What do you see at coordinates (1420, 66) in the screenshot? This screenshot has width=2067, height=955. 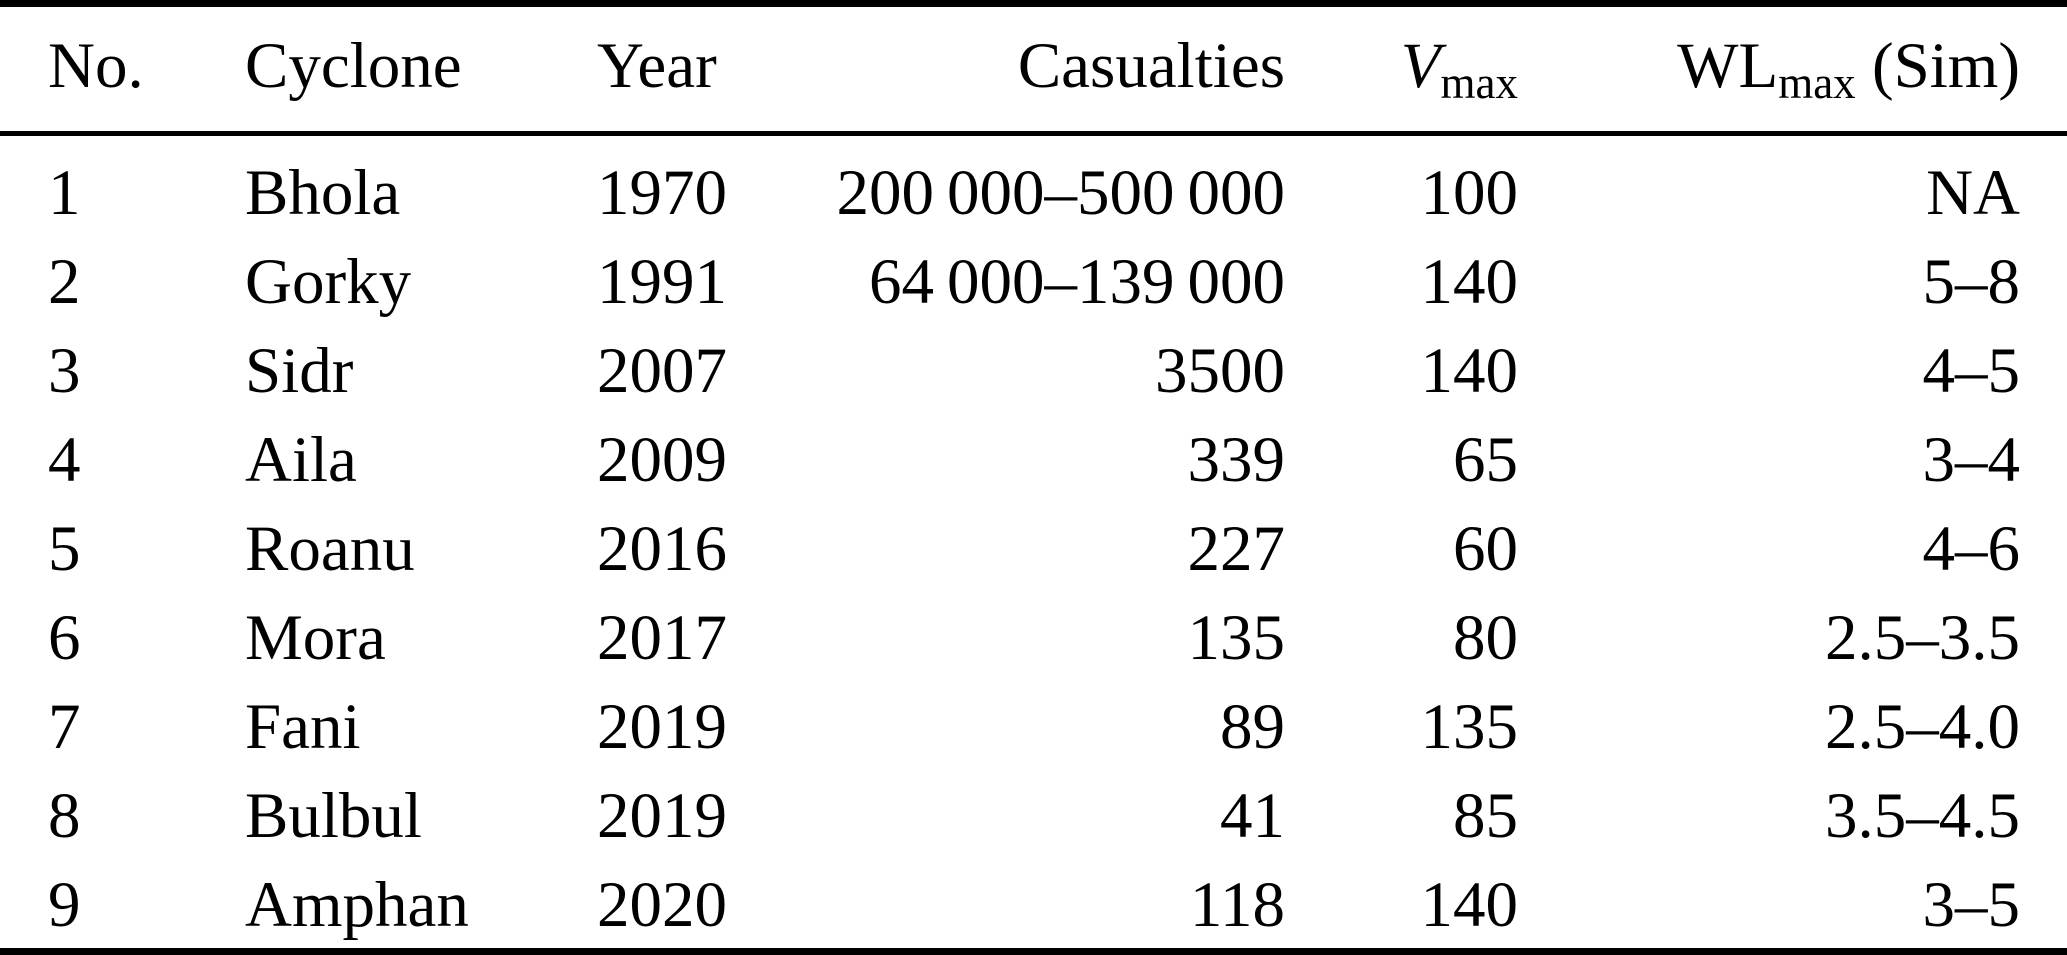 I see `vmax-symbol: V` at bounding box center [1420, 66].